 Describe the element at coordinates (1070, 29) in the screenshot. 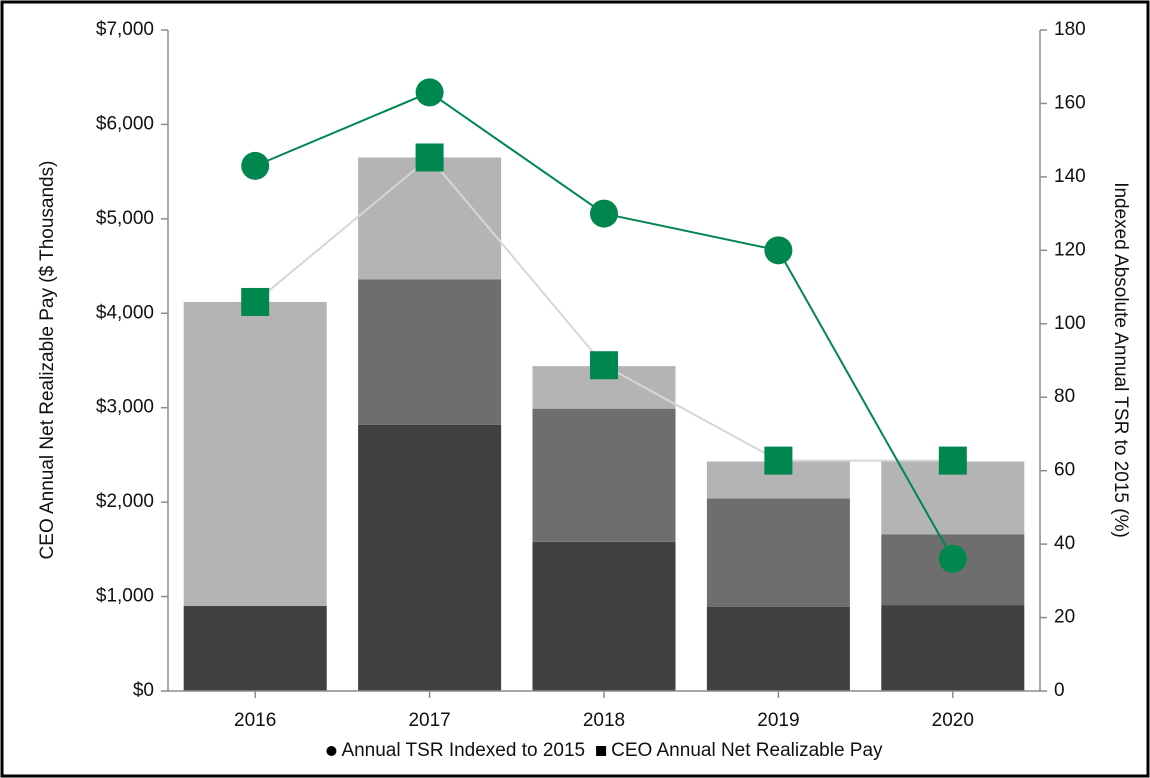

I see `y2-tick-label: 180` at that location.